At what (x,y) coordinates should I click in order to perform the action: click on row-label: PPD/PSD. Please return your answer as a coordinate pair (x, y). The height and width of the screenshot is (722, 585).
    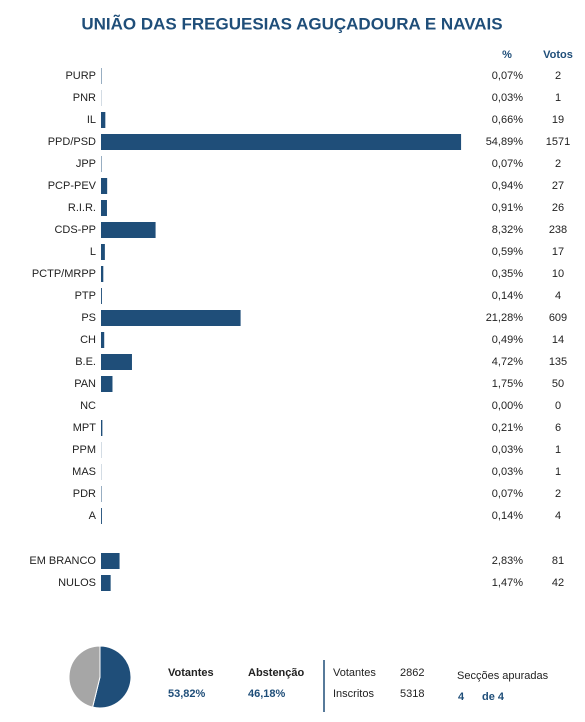
    Looking at the image, I should click on (72, 142).